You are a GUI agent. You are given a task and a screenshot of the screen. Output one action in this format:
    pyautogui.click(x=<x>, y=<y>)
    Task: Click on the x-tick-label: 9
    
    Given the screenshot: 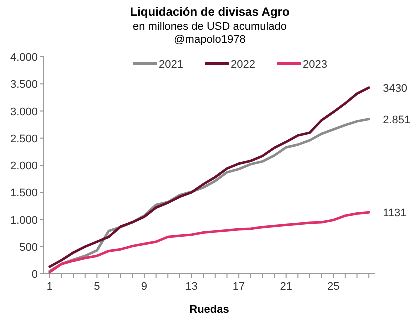 What is the action you would take?
    pyautogui.click(x=144, y=287)
    